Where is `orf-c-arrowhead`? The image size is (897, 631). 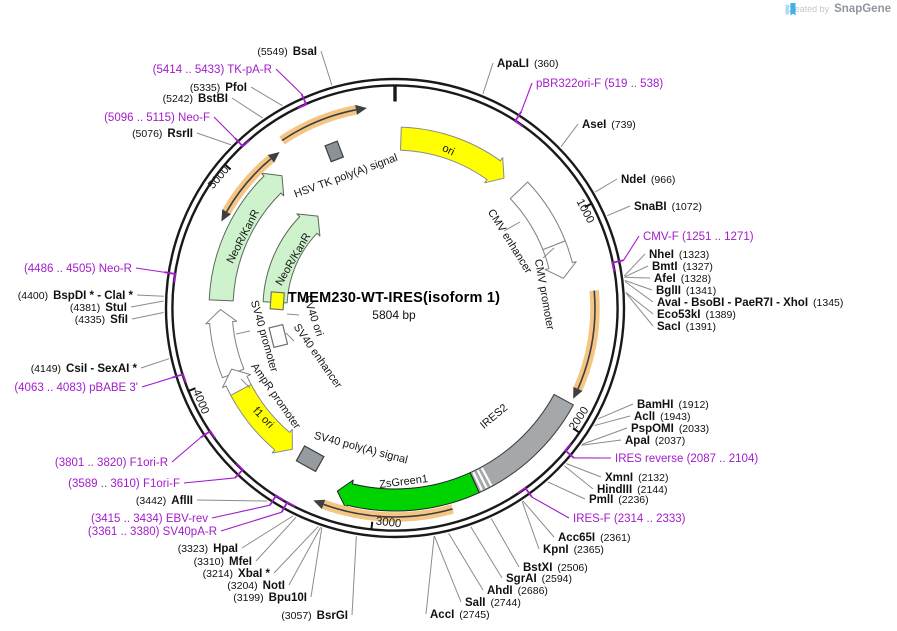
orf-c-arrowhead is located at coordinates (578, 392).